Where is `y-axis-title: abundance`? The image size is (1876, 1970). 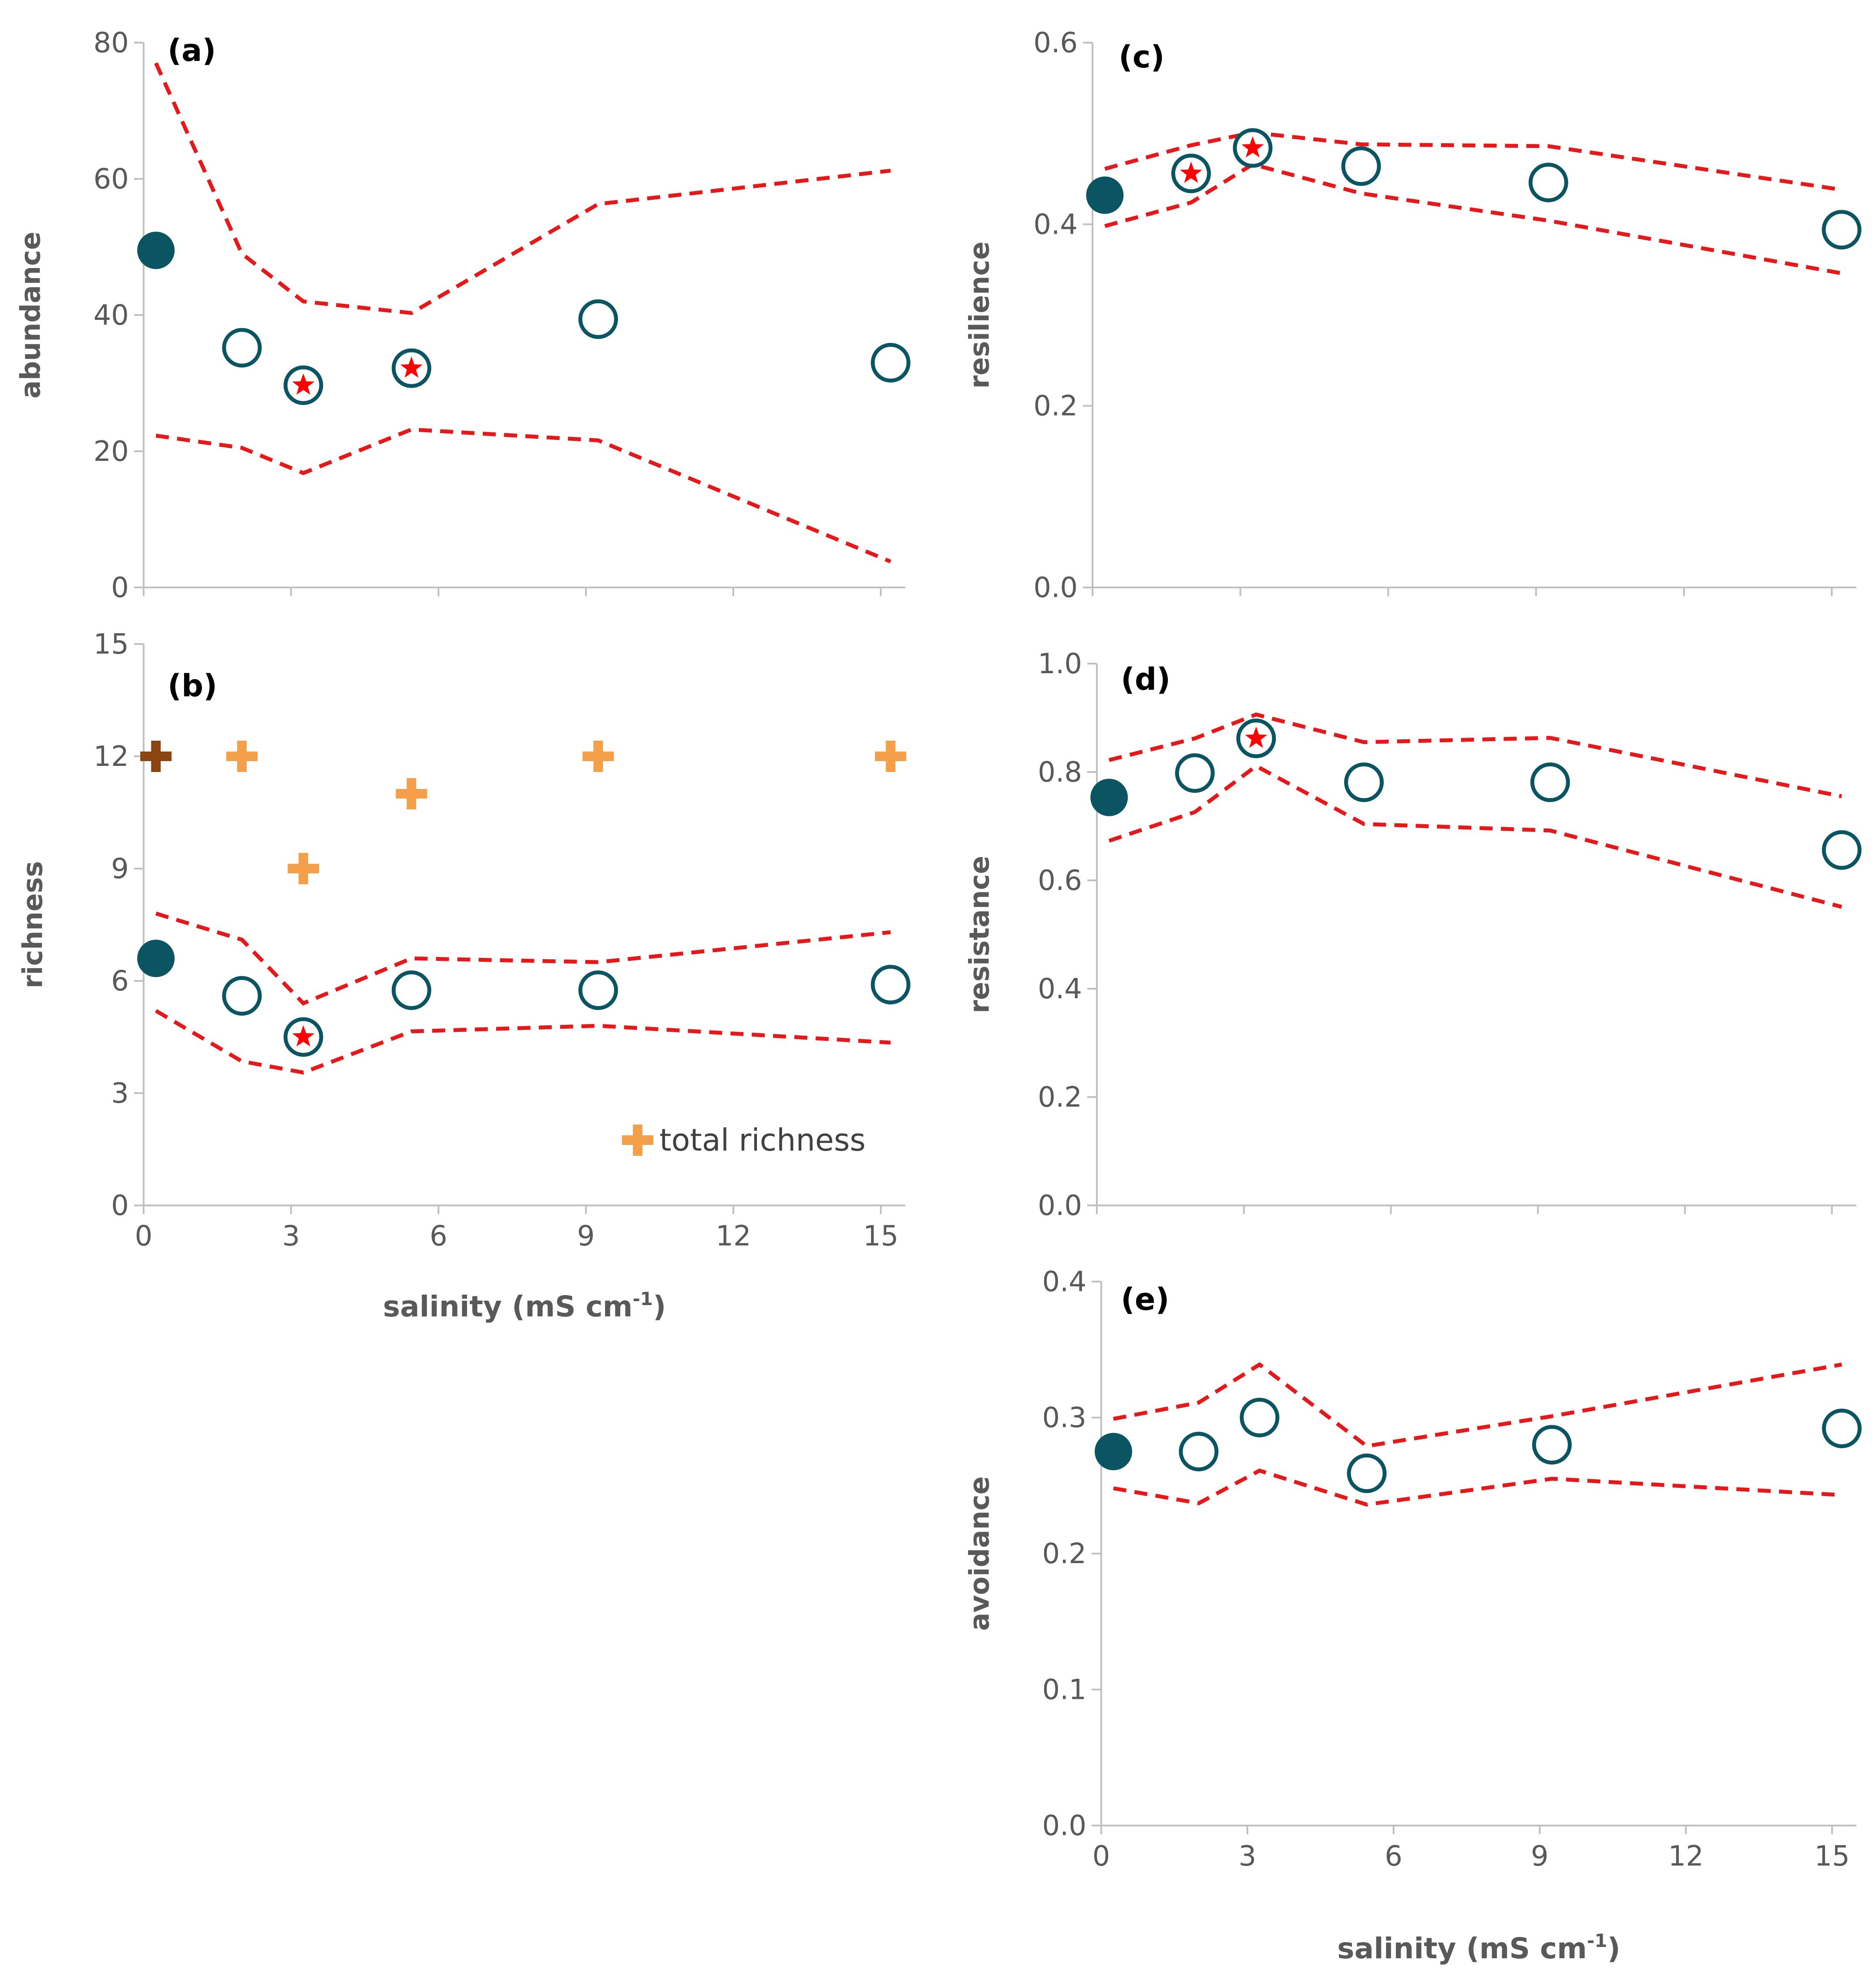 y-axis-title: abundance is located at coordinates (31, 316).